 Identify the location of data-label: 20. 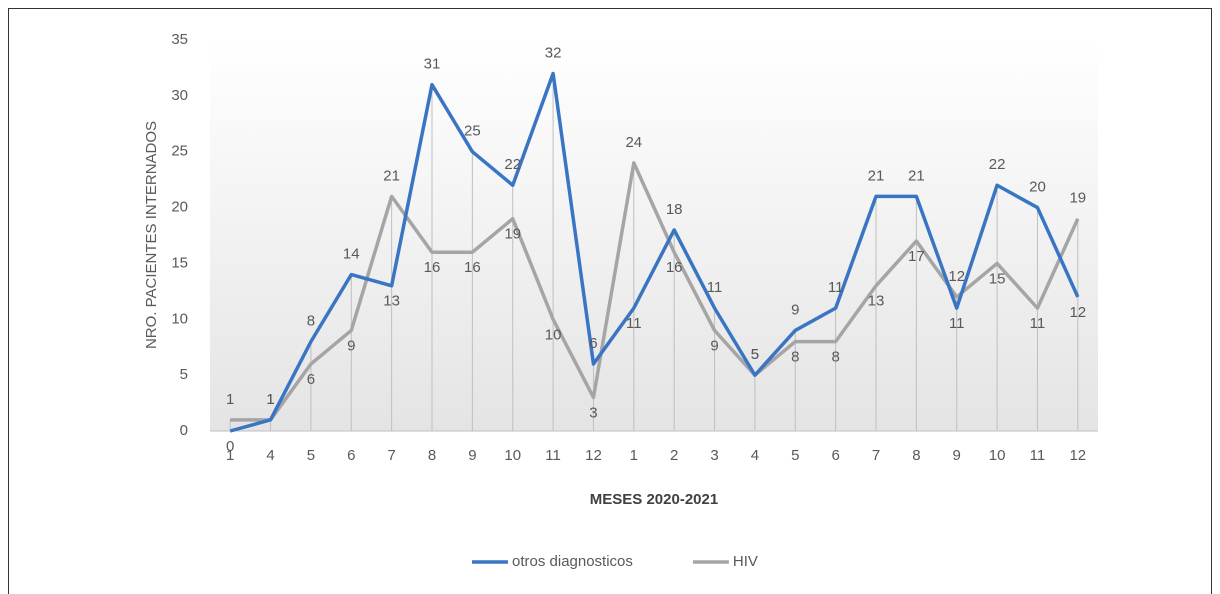
(1037, 187).